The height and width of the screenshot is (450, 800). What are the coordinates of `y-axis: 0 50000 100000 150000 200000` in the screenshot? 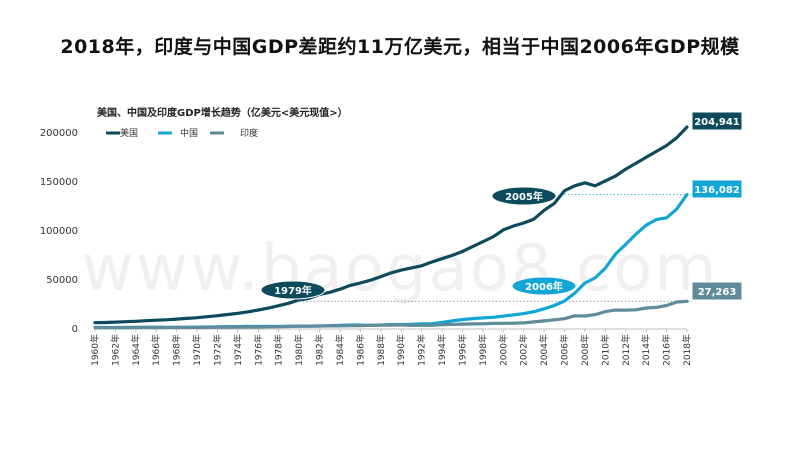 It's located at (59, 231).